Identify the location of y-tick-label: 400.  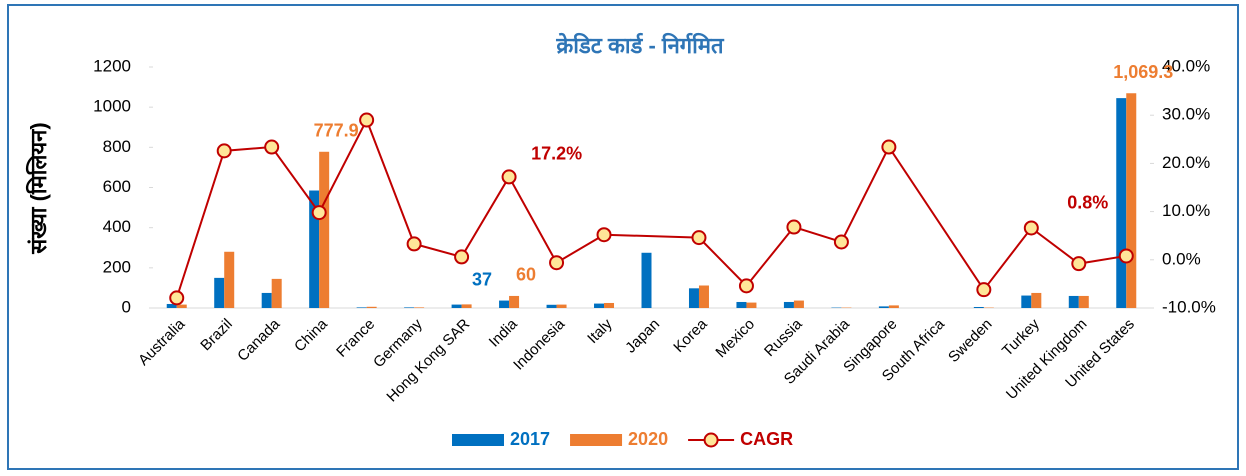
(117, 226).